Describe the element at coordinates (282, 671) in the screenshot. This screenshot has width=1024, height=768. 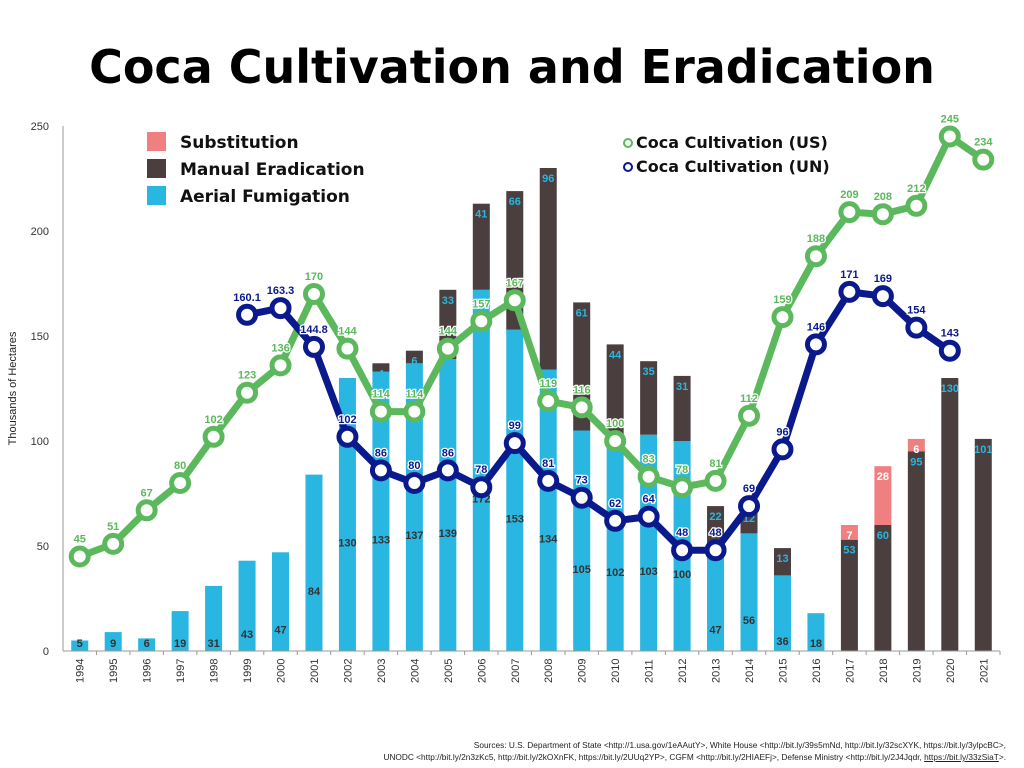
I see `x-tick-label: 2000` at that location.